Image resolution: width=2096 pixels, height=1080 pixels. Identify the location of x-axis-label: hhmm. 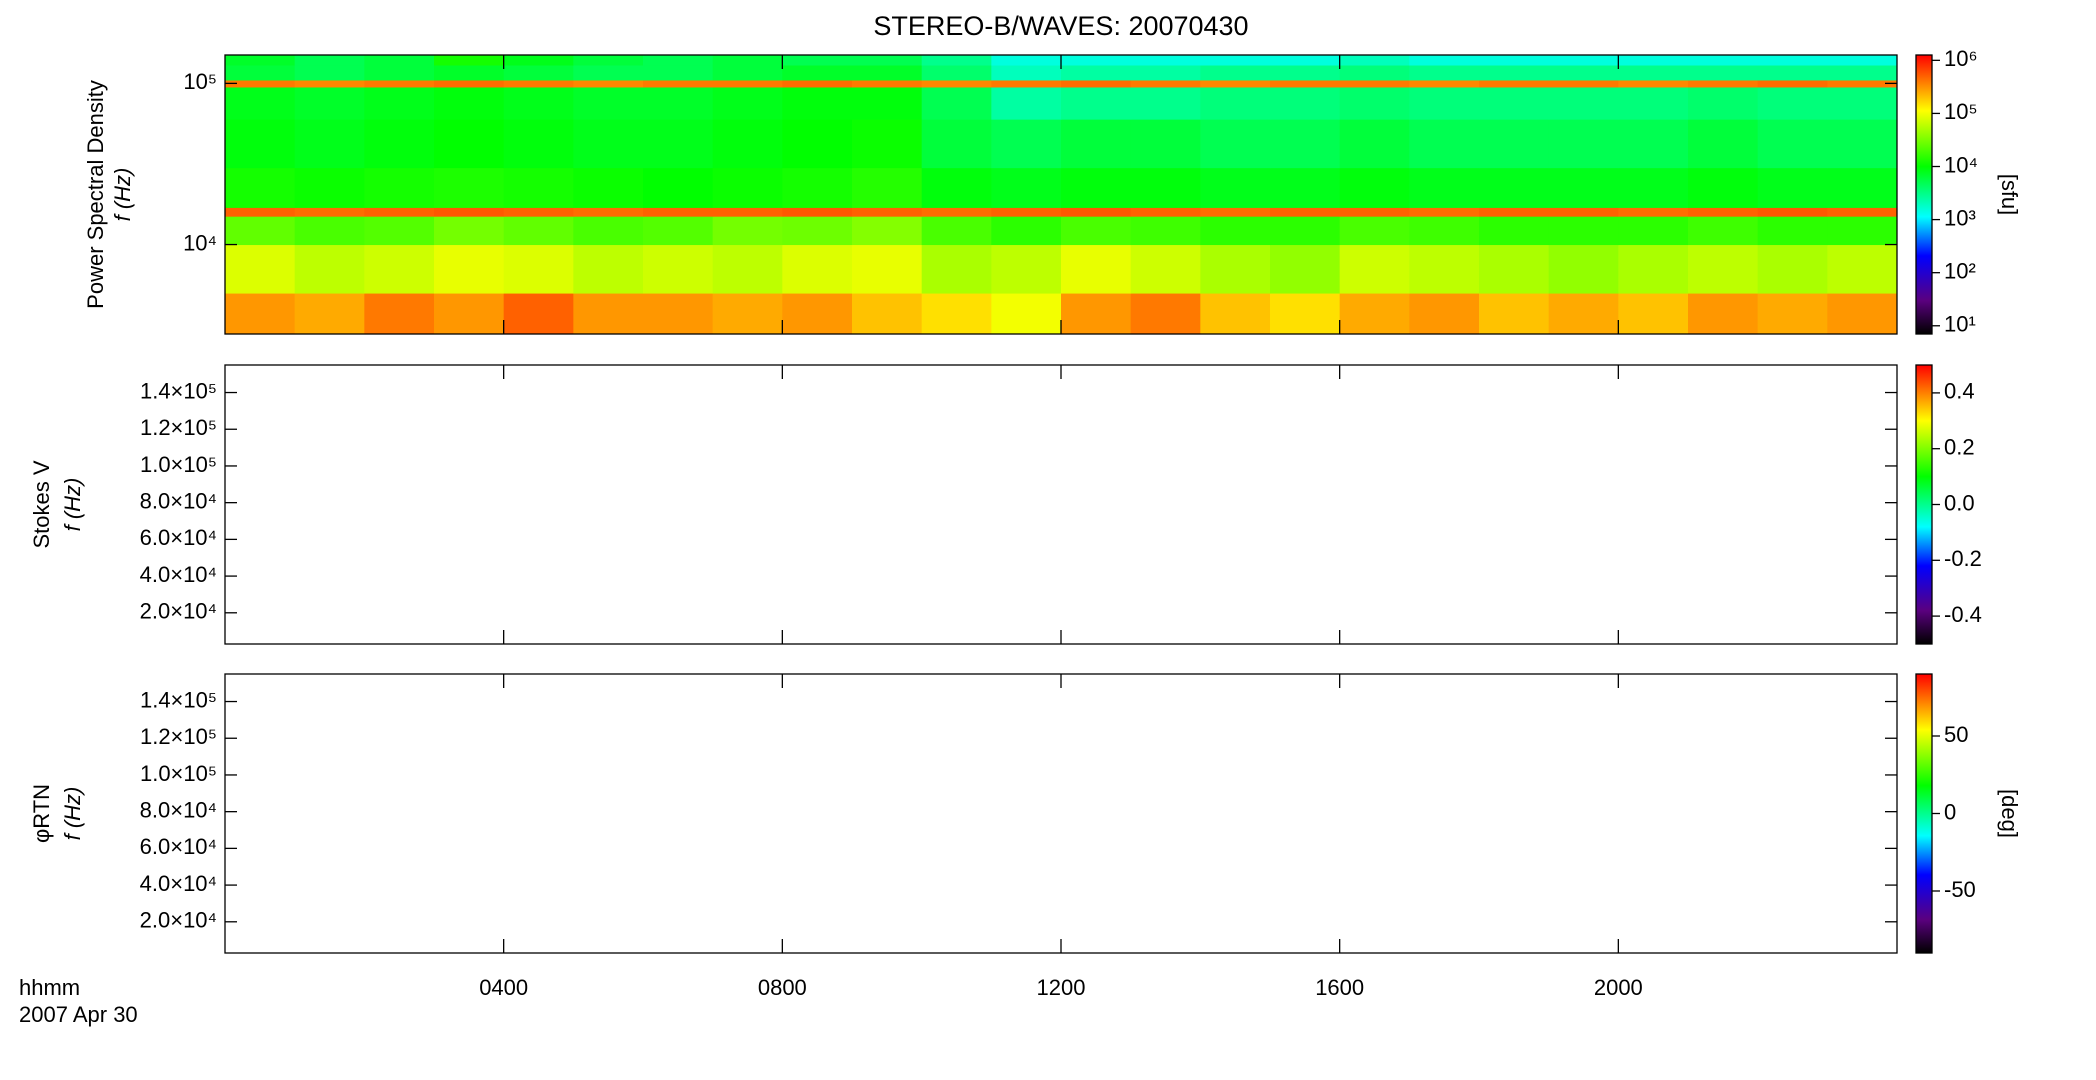
(49, 987).